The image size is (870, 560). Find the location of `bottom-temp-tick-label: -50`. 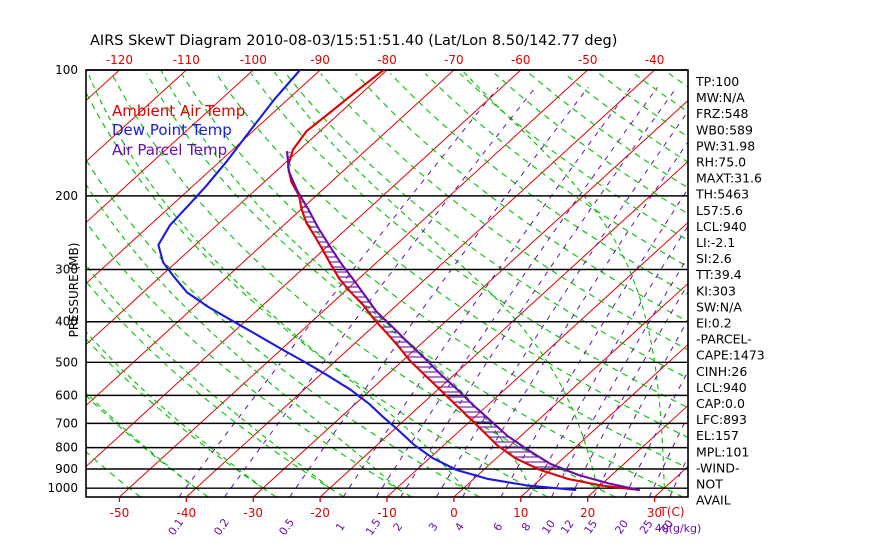

bottom-temp-tick-label: -50 is located at coordinates (120, 513).